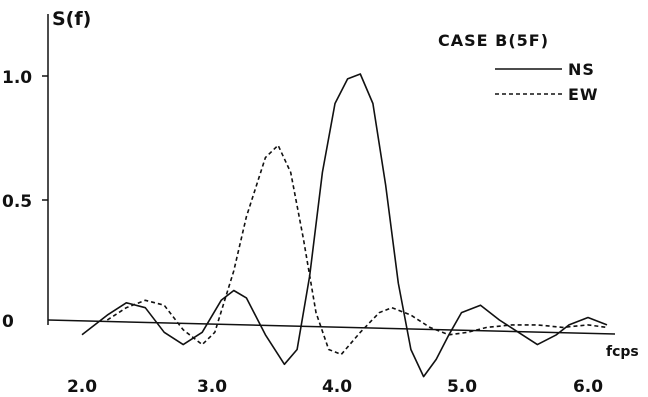 Image resolution: width=648 pixels, height=397 pixels. Describe the element at coordinates (17, 78) in the screenshot. I see `y-tick-label-1: 1.0` at that location.